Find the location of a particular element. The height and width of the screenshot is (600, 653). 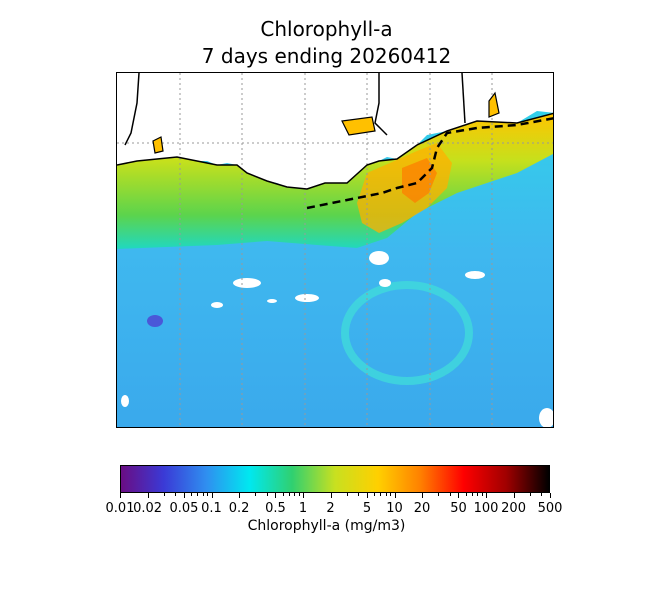

land-area is located at coordinates (335, 132).